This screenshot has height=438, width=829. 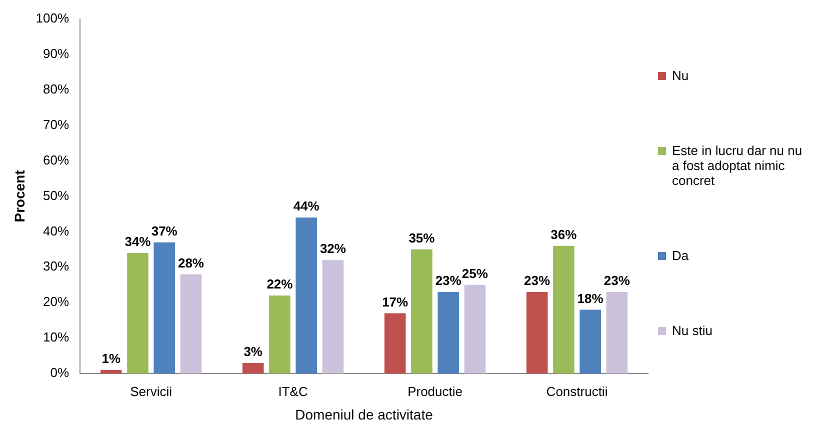 What do you see at coordinates (333, 248) in the screenshot?
I see `data-label: 32%` at bounding box center [333, 248].